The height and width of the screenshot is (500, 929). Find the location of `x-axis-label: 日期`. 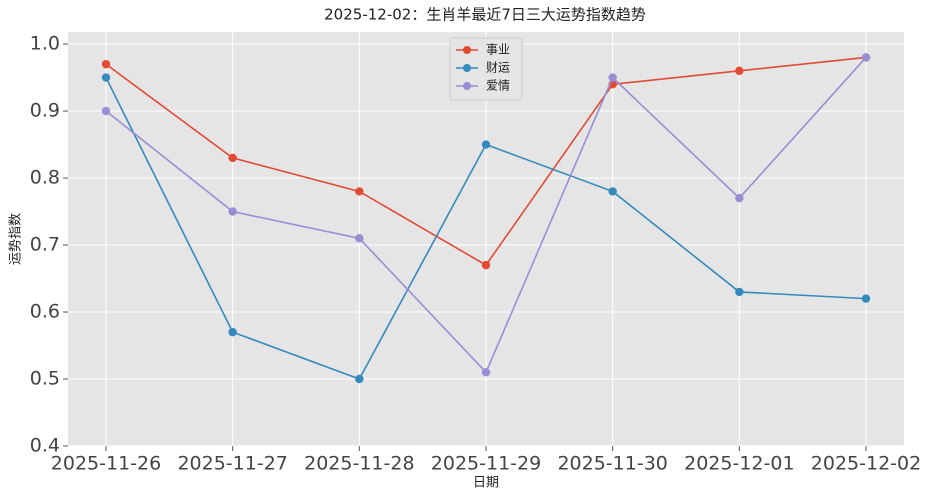

x-axis-label: 日期 is located at coordinates (486, 483).